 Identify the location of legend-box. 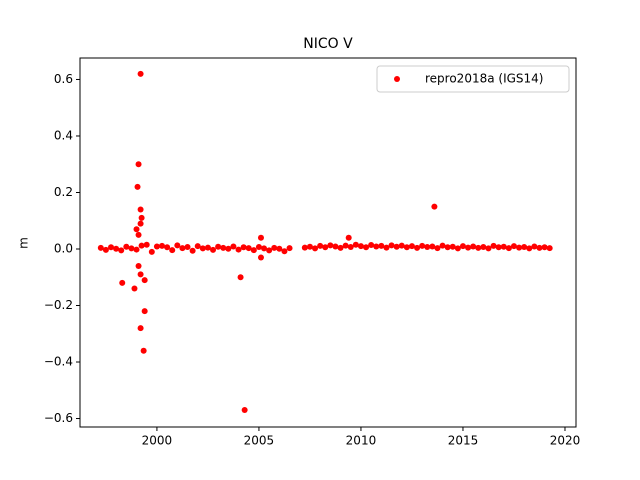
(473, 79).